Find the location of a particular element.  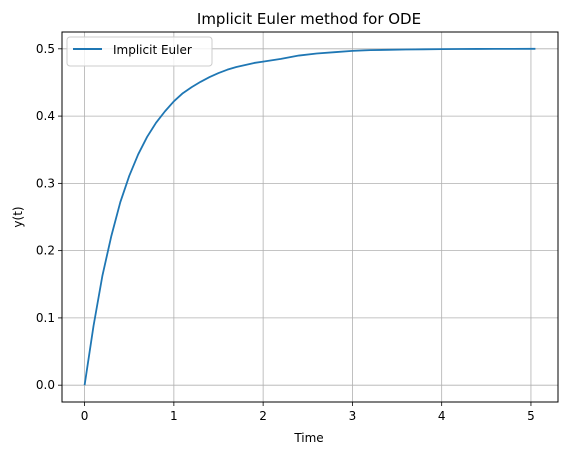

y-tick-label: 0.0 is located at coordinates (45, 385).